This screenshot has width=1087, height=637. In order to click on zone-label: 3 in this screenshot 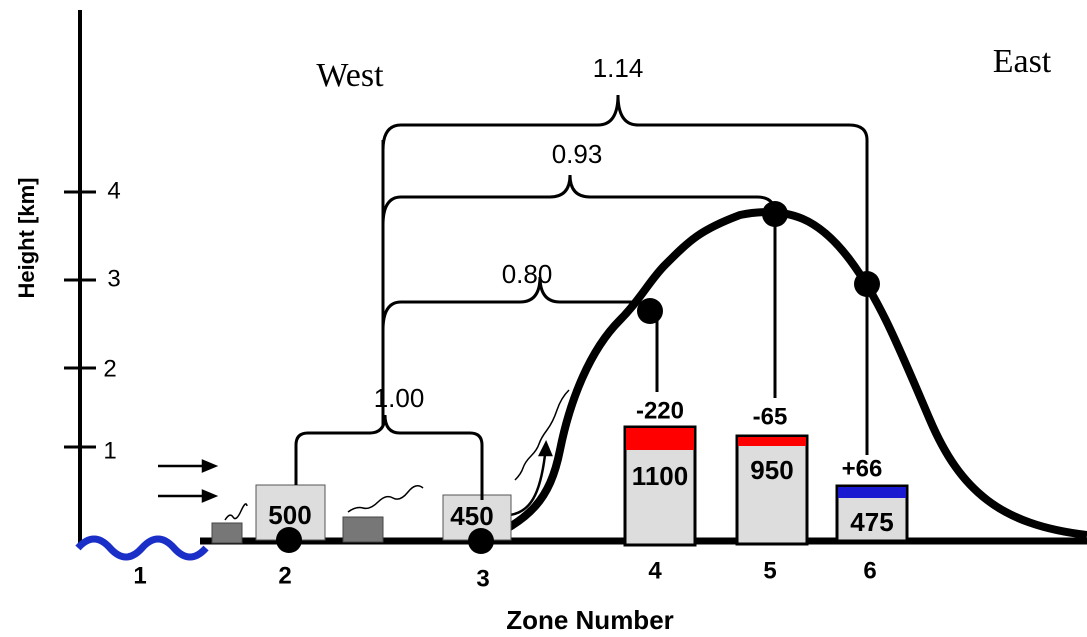, I will do `click(482, 578)`.